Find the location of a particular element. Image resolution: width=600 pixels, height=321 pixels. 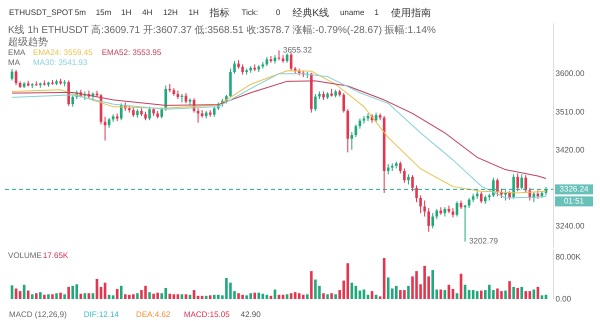

text: 使用指南 is located at coordinates (410, 13).